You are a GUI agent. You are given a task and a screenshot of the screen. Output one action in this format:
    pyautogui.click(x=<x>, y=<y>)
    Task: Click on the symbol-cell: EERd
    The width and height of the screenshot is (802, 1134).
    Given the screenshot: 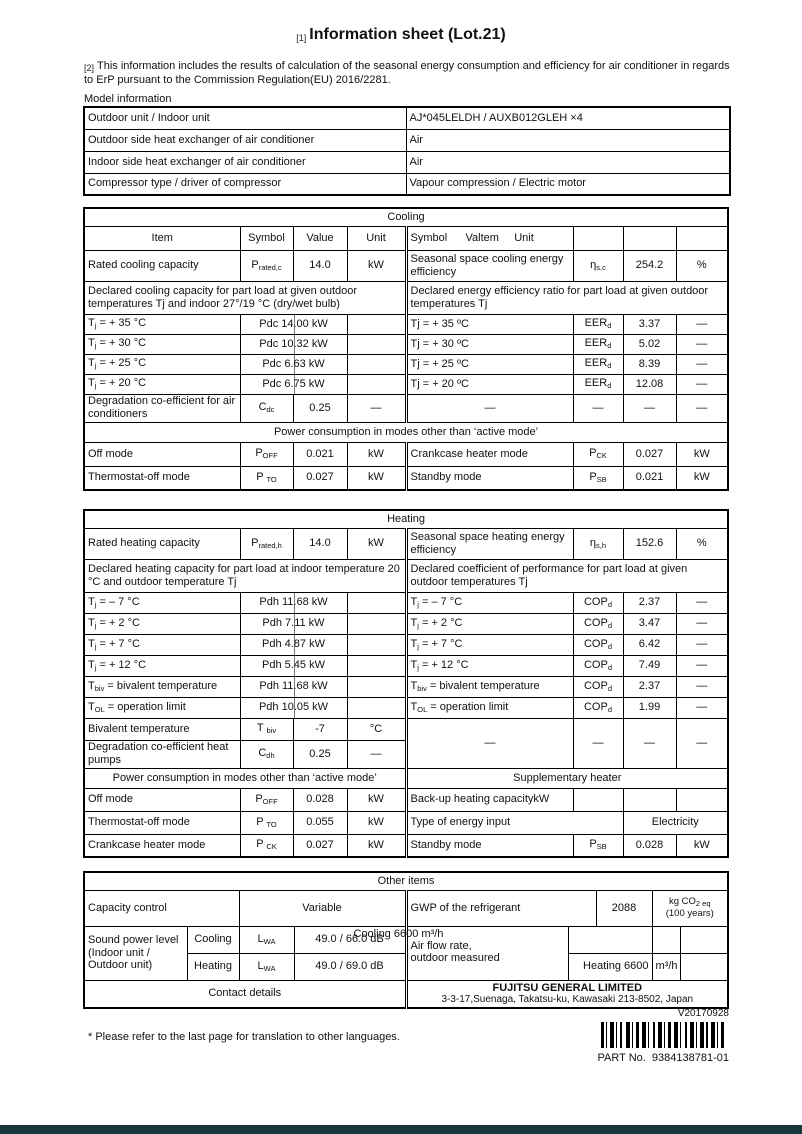 What is the action you would take?
    pyautogui.click(x=598, y=364)
    